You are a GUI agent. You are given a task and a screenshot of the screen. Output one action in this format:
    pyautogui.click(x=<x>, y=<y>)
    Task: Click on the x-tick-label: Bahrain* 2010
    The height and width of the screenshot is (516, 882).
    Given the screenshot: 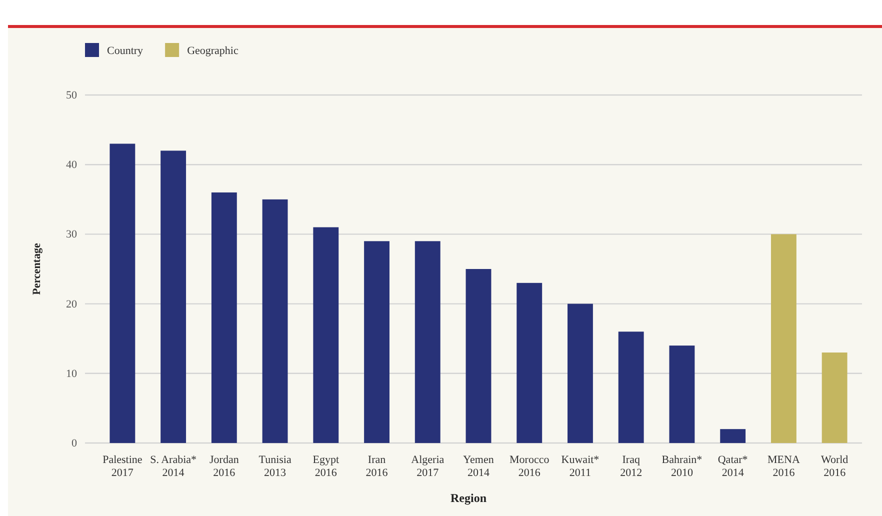 What is the action you would take?
    pyautogui.click(x=682, y=466)
    